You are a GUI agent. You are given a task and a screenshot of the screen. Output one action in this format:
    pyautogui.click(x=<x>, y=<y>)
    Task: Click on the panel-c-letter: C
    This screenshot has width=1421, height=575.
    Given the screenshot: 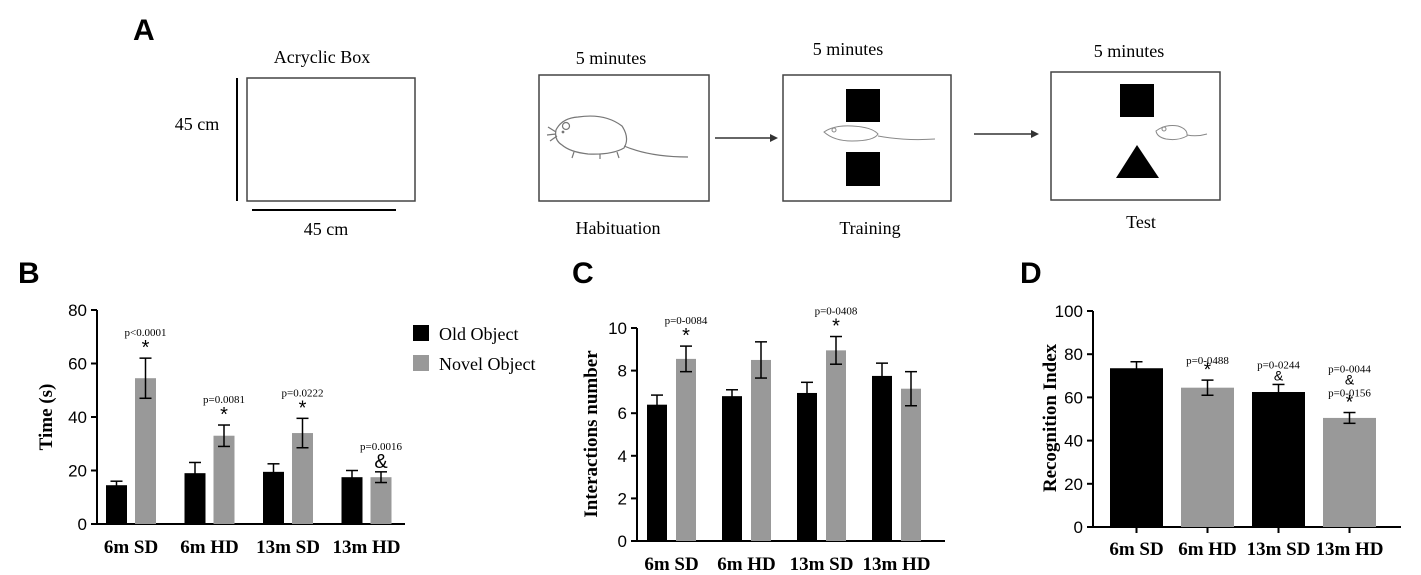 What is the action you would take?
    pyautogui.click(x=583, y=273)
    